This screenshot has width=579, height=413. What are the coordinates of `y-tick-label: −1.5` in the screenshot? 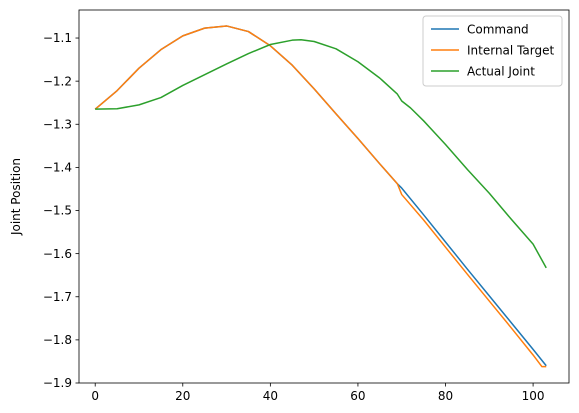 It's located at (57, 211).